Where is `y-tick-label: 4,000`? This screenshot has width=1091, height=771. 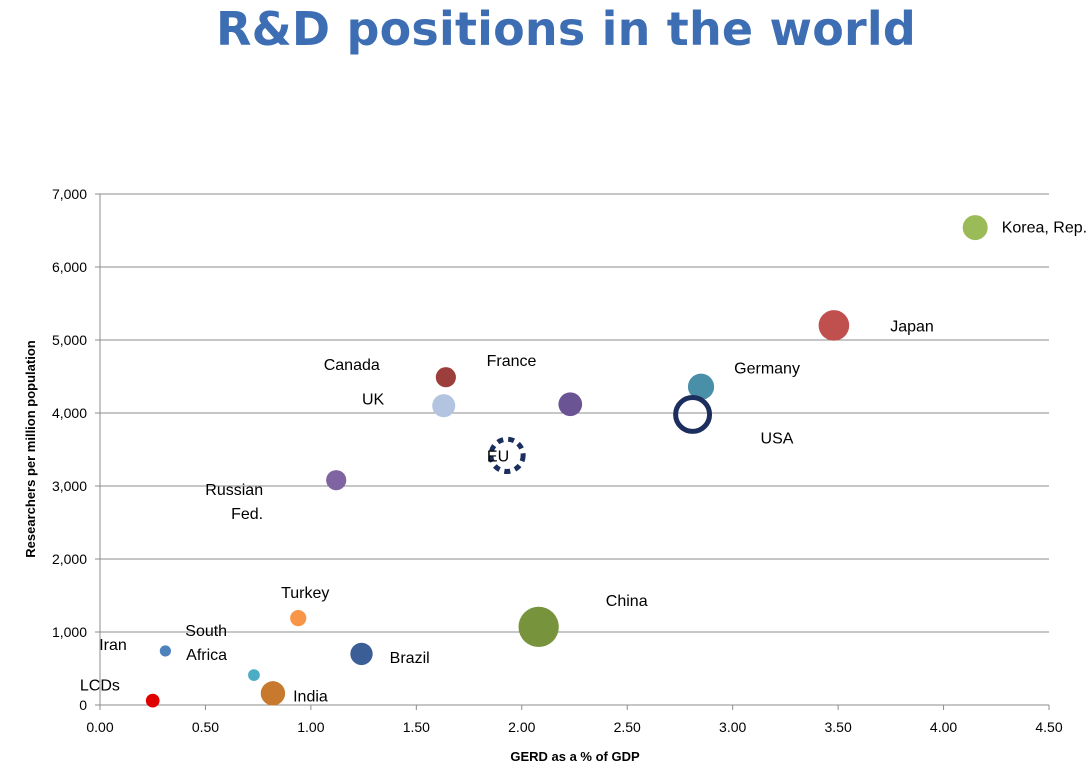
y-tick-label: 4,000 is located at coordinates (69, 413).